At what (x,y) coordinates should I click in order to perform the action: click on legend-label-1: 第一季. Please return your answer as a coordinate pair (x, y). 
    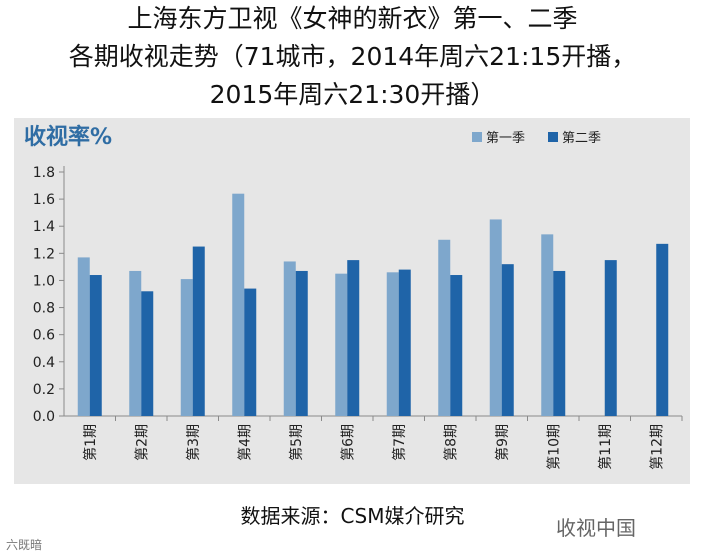
    Looking at the image, I should click on (505, 138).